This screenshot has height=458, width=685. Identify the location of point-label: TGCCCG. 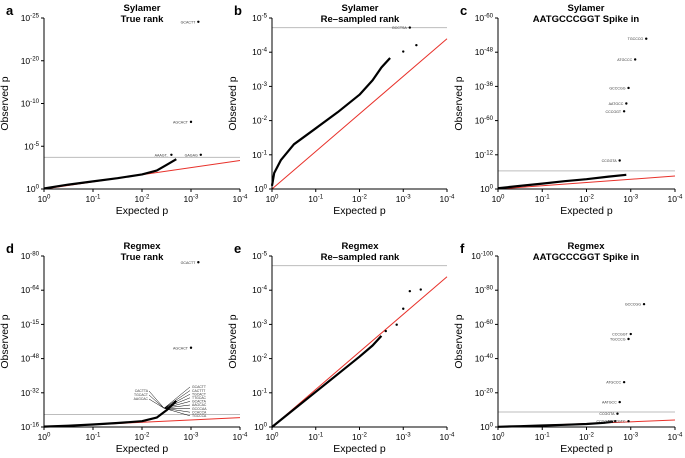
(636, 39).